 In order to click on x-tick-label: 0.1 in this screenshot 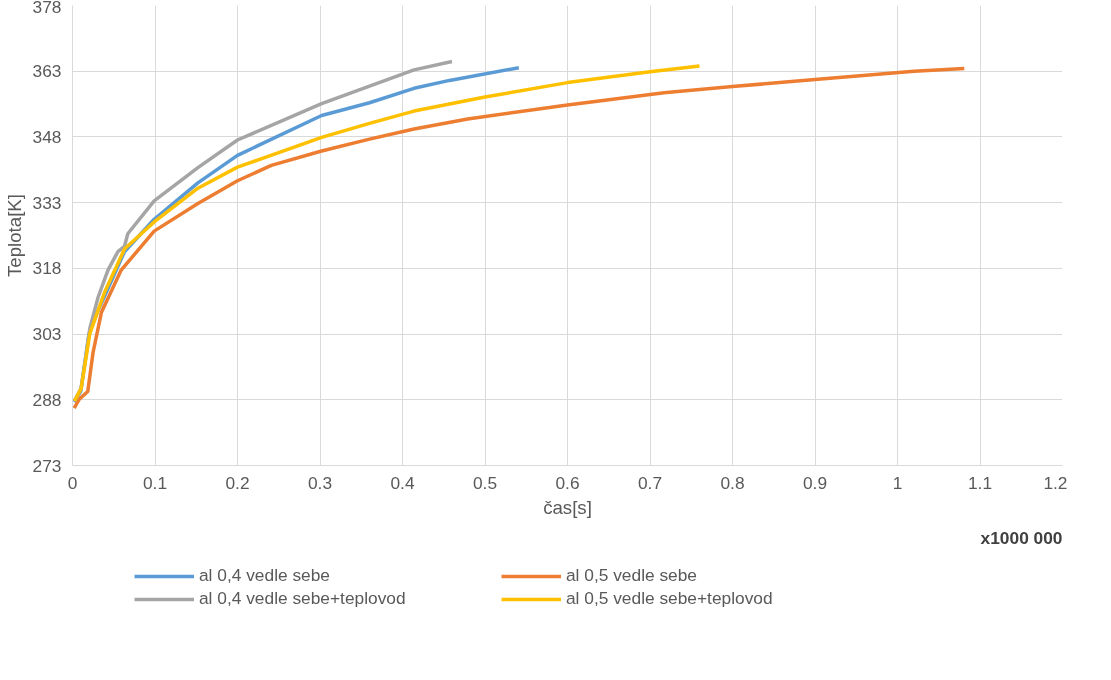, I will do `click(155, 482)`.